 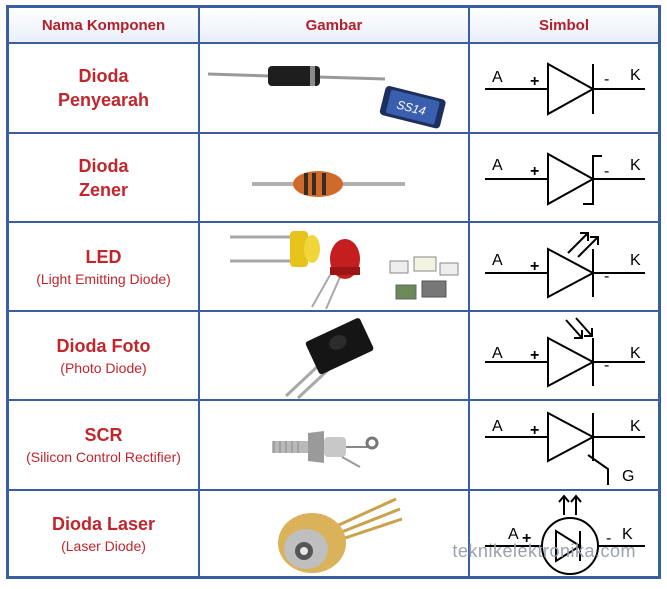 I want to click on photo-diode-symbol: A + - K, so click(x=565, y=352).